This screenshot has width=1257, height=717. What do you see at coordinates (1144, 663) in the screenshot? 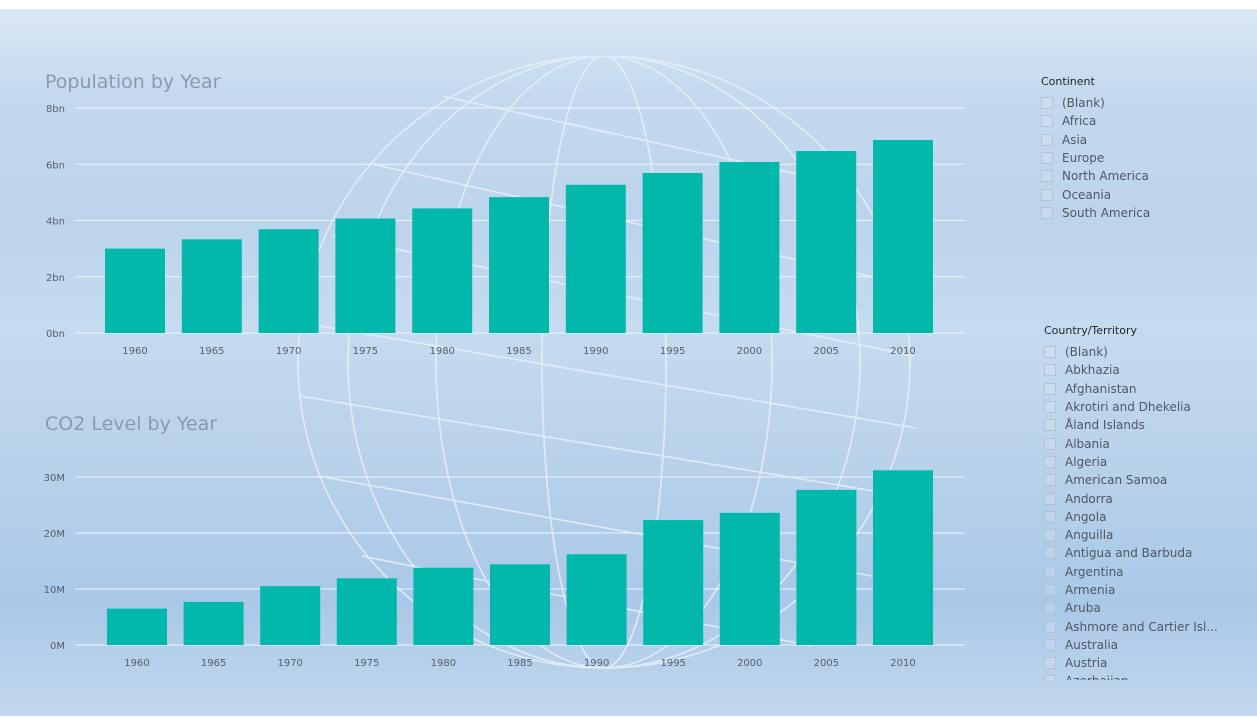
I see `country-item: Austria` at bounding box center [1144, 663].